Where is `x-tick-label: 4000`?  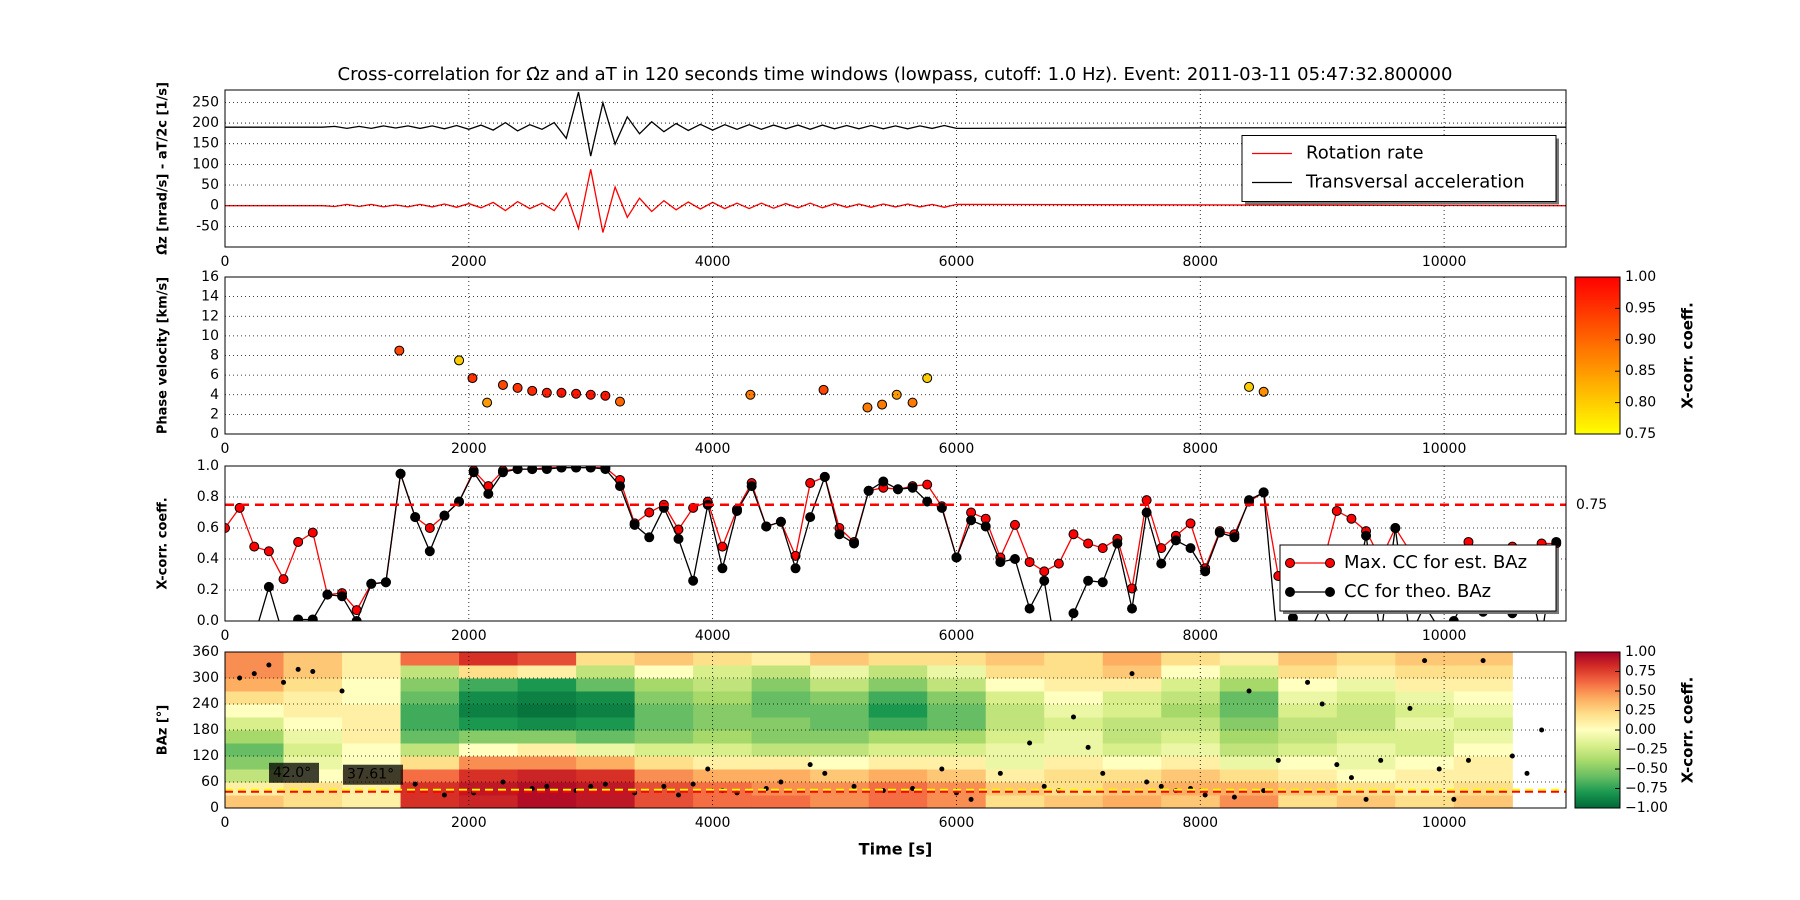
x-tick-label: 4000 is located at coordinates (713, 636).